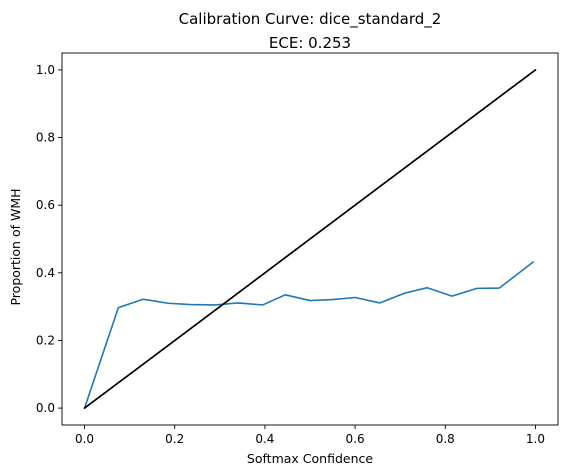 Image resolution: width=567 pixels, height=476 pixels. What do you see at coordinates (84, 439) in the screenshot?
I see `x-tick-label: 0.0` at bounding box center [84, 439].